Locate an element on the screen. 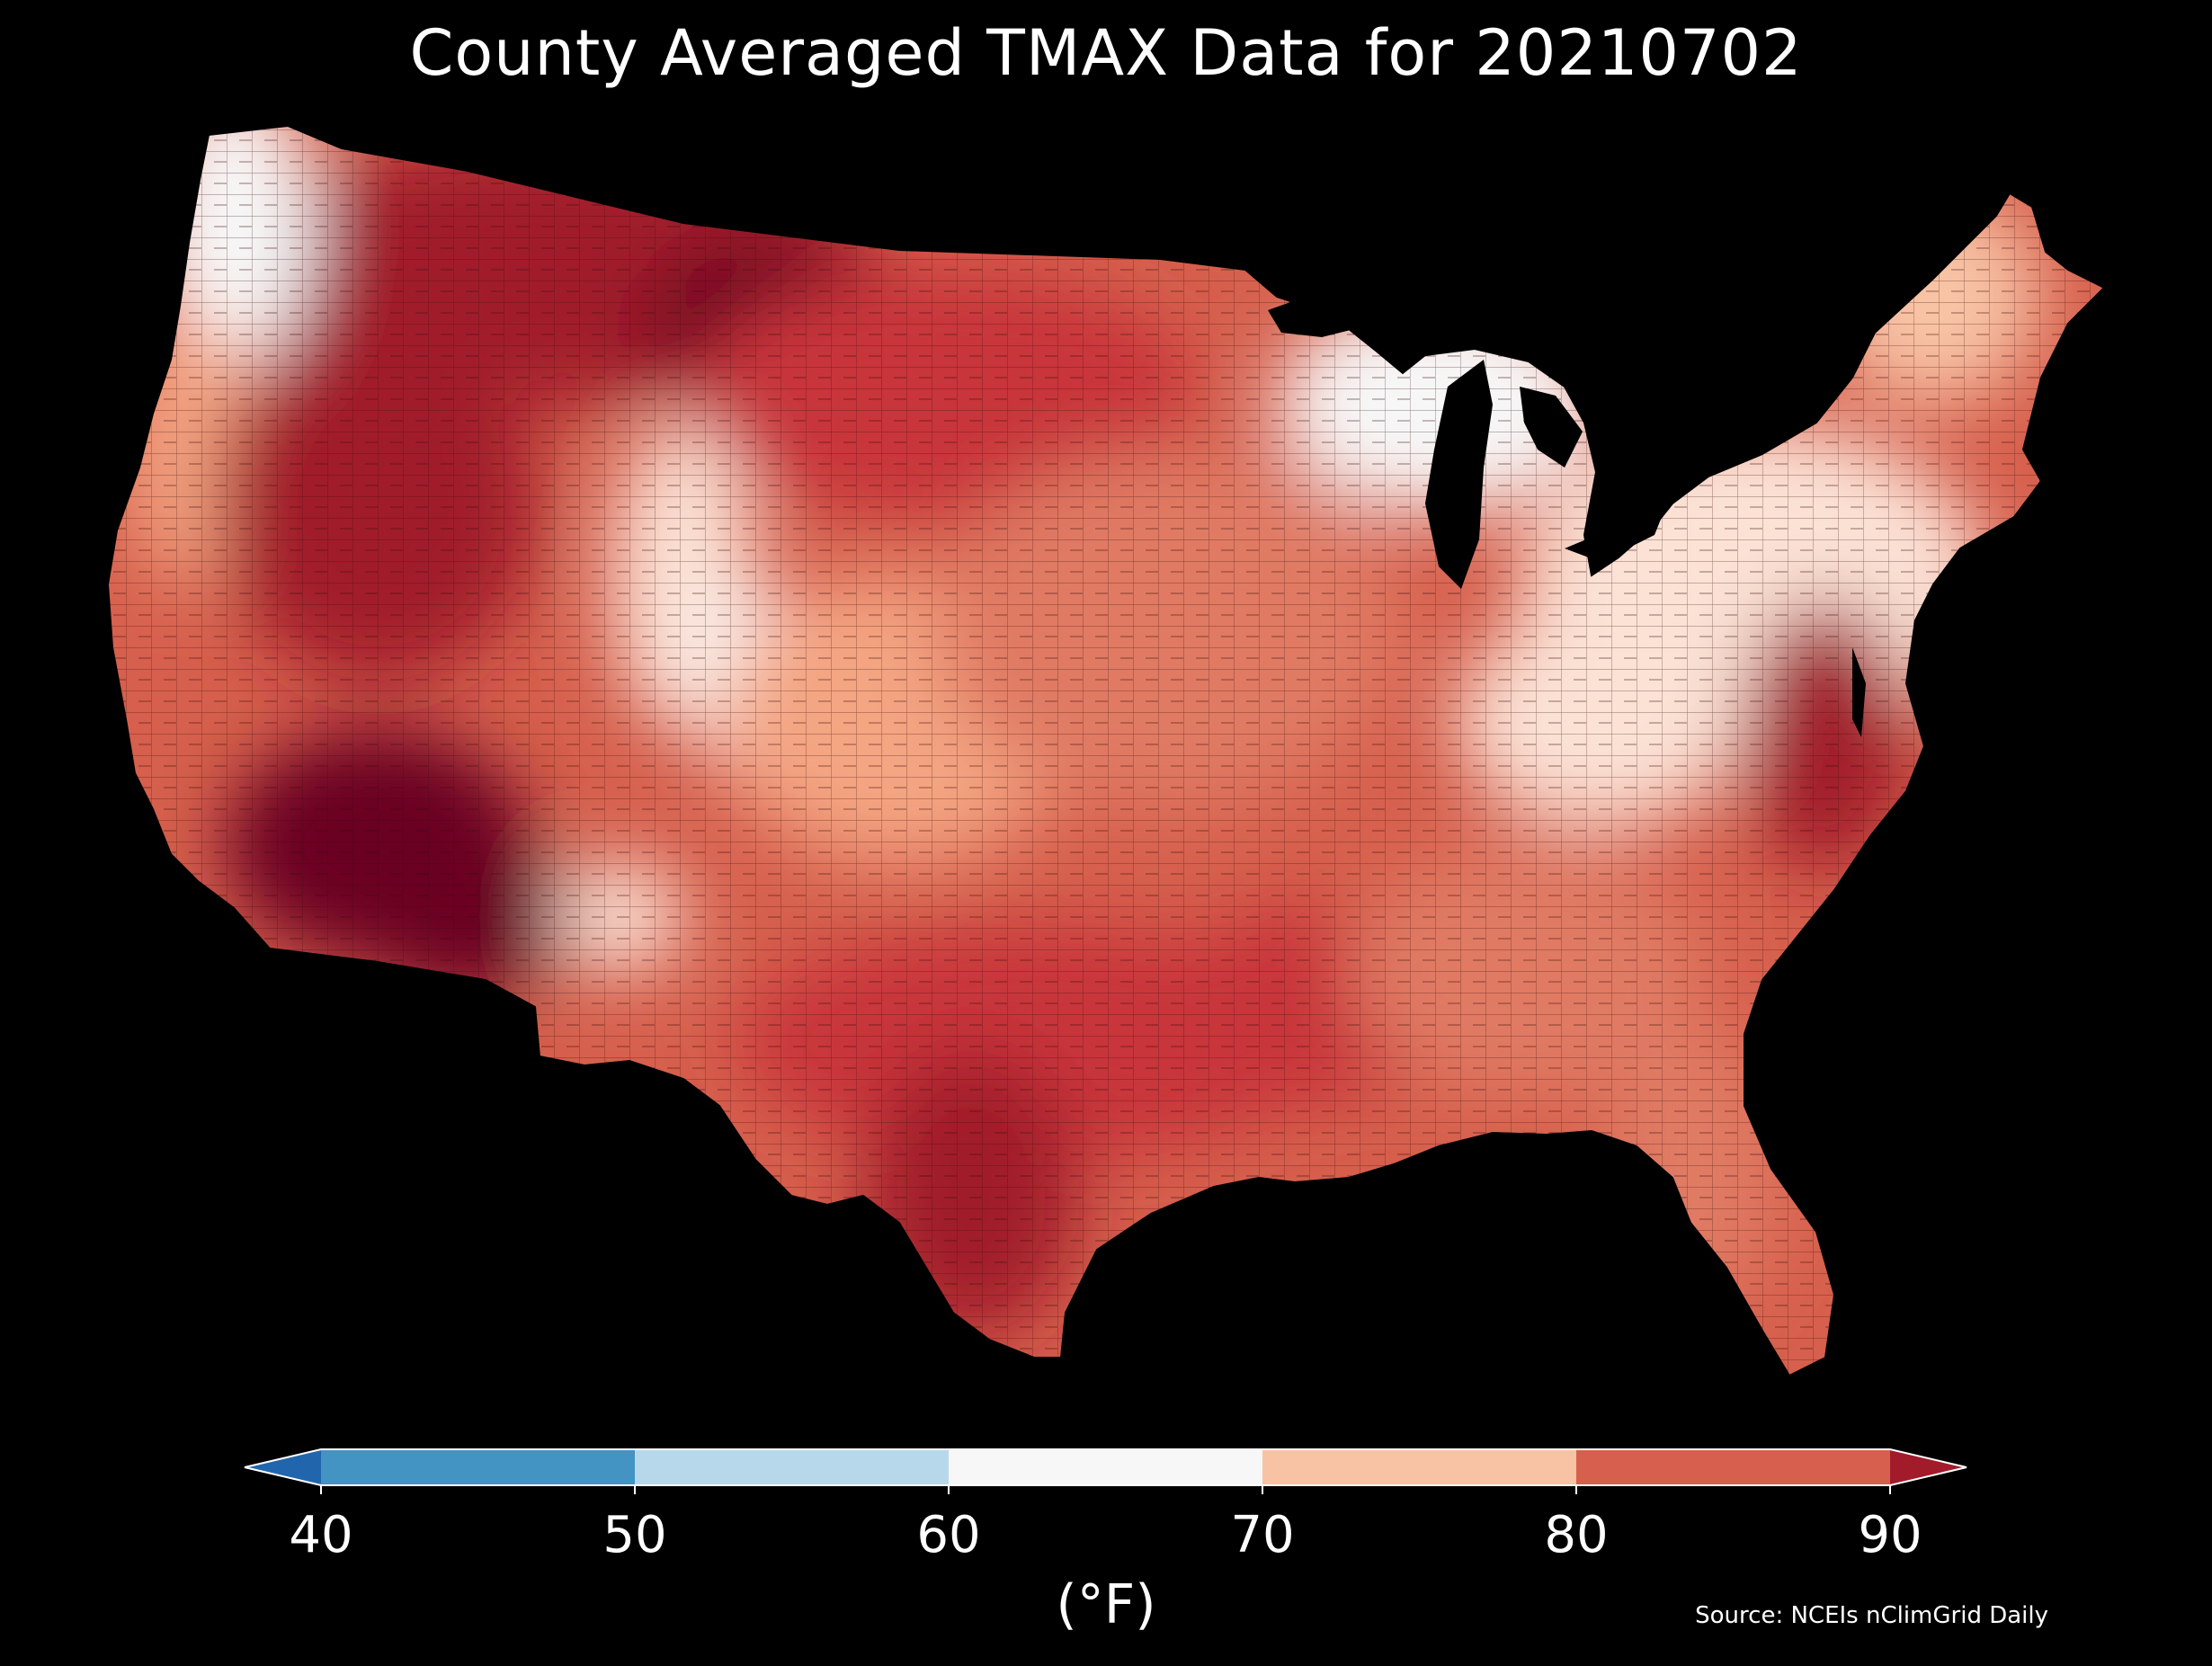 This screenshot has height=1666, width=2212. colorbar-tick-label: 60 is located at coordinates (948, 1535).